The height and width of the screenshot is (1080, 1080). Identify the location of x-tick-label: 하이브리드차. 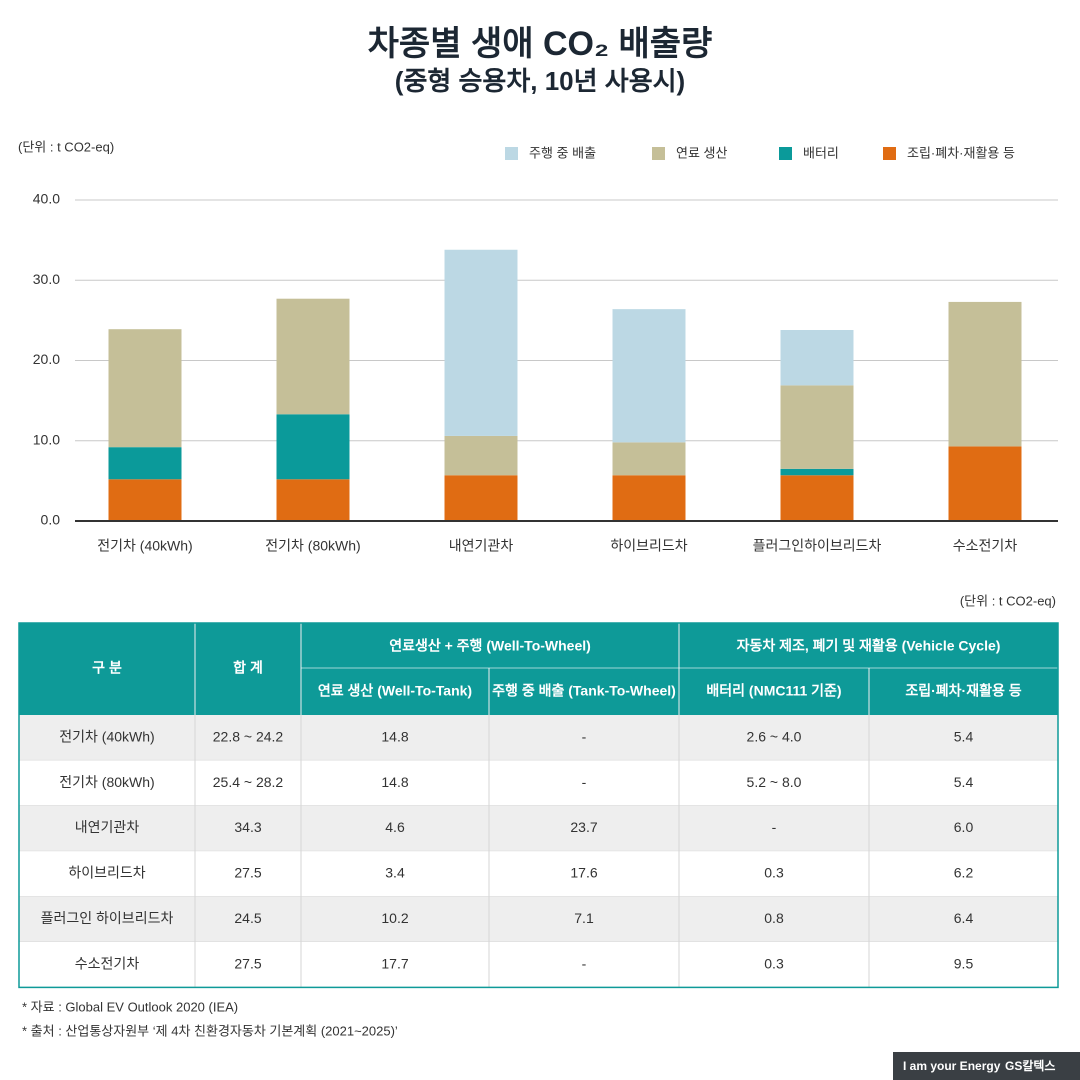
(648, 546).